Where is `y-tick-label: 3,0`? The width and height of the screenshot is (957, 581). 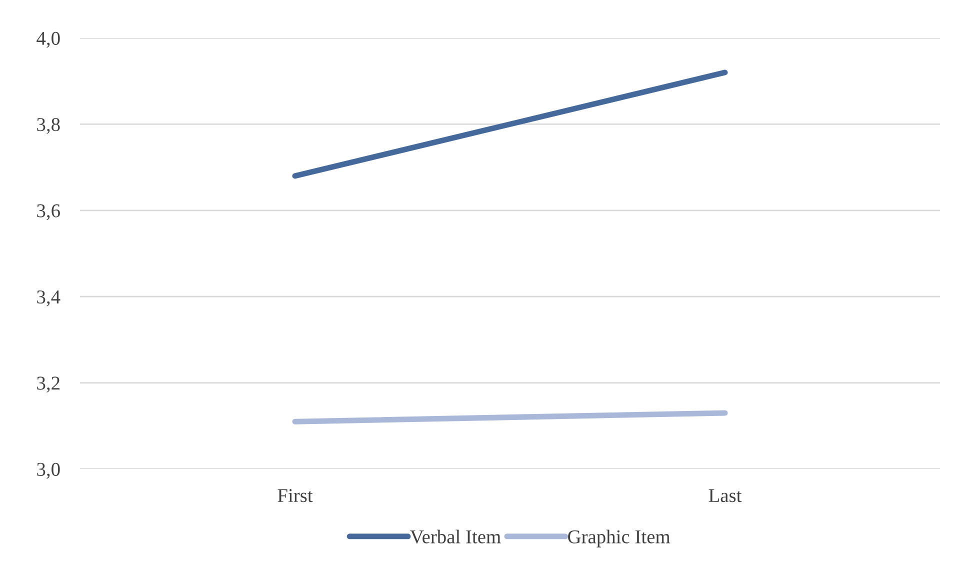 y-tick-label: 3,0 is located at coordinates (48, 470).